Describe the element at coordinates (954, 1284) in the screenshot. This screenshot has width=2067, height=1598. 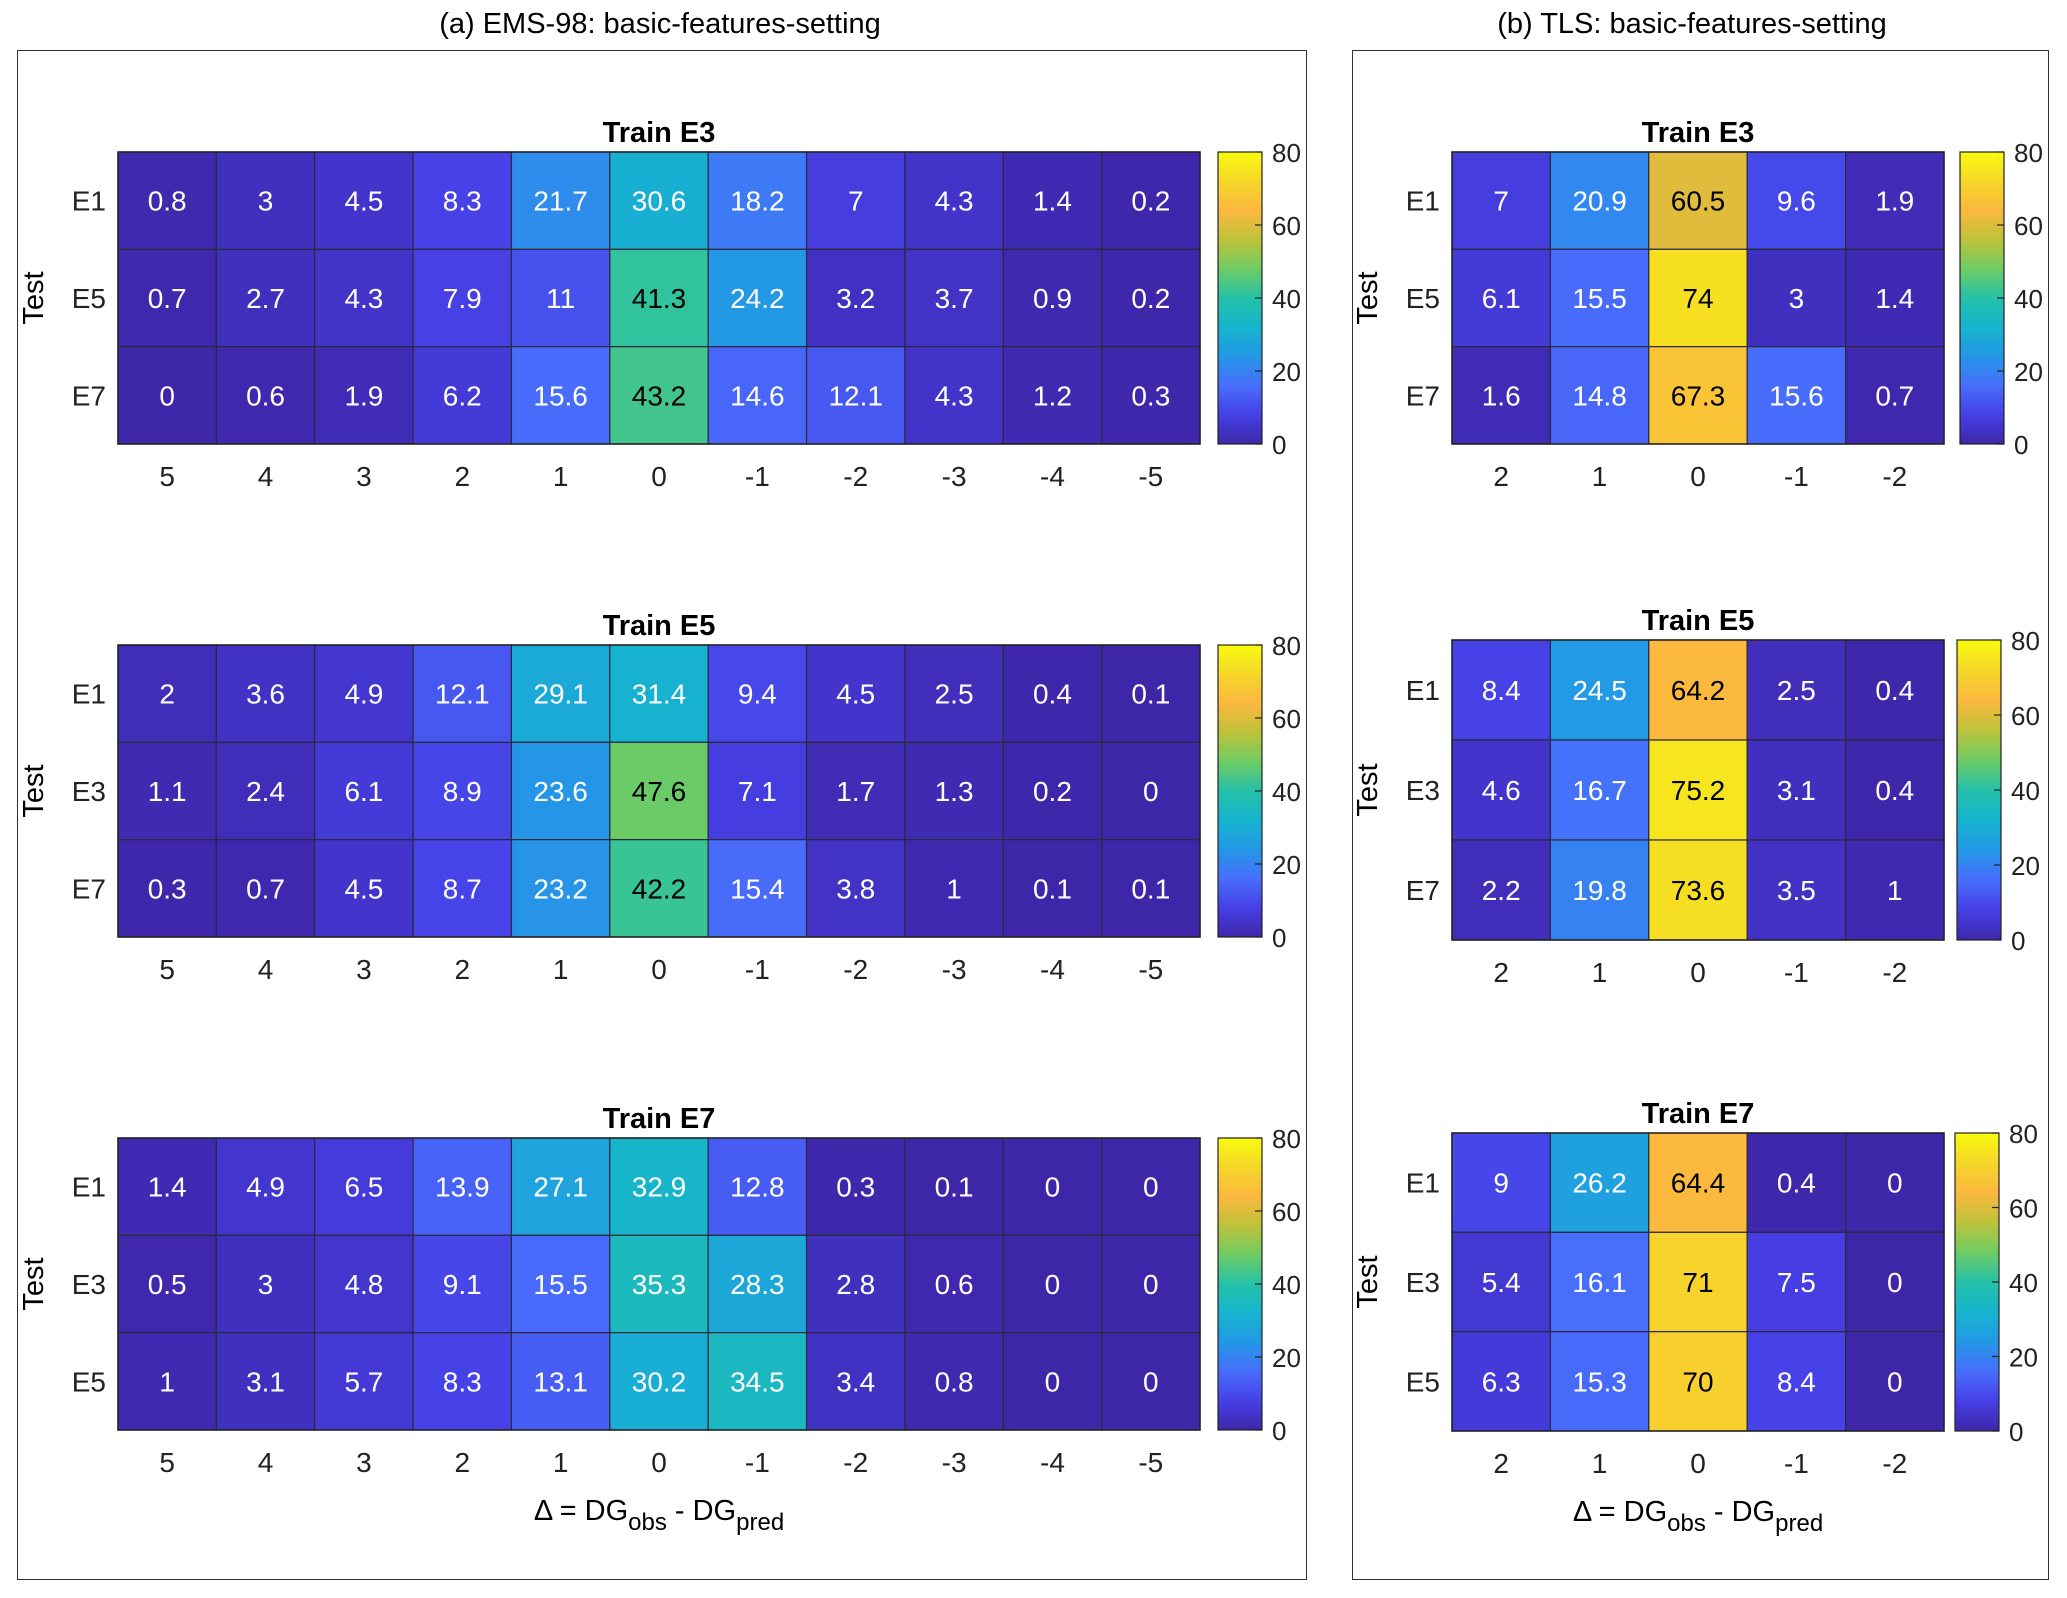
I see `cell-value-label: 0.6` at that location.